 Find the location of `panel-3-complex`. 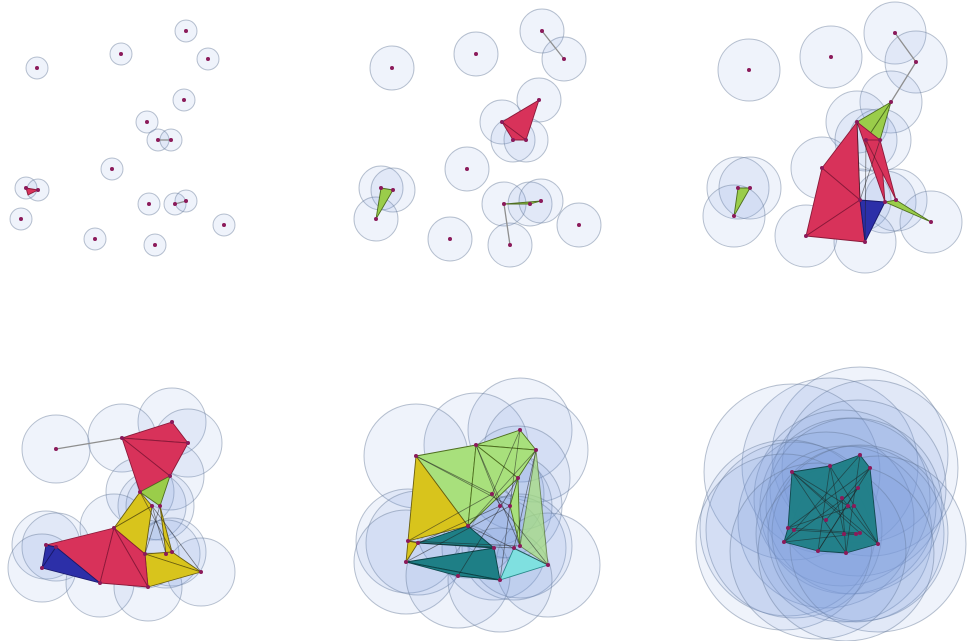

panel-3-complex is located at coordinates (832, 137).